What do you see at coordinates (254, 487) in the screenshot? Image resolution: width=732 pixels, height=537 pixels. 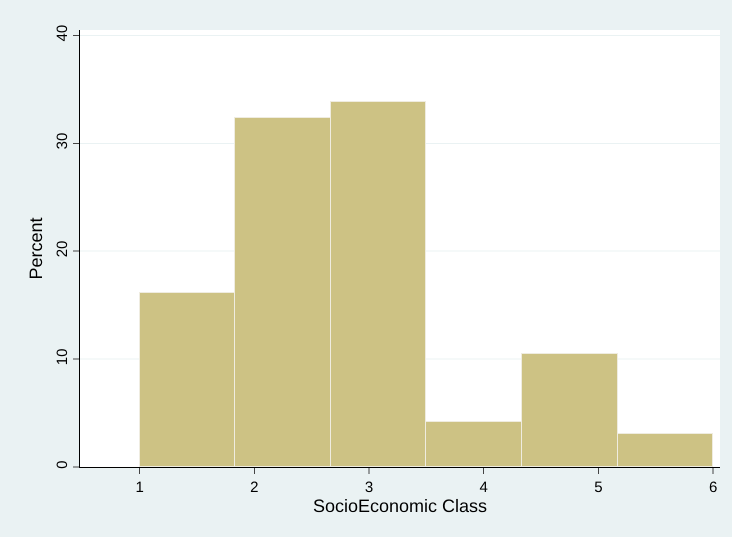 I see `x-tick-label: 2` at bounding box center [254, 487].